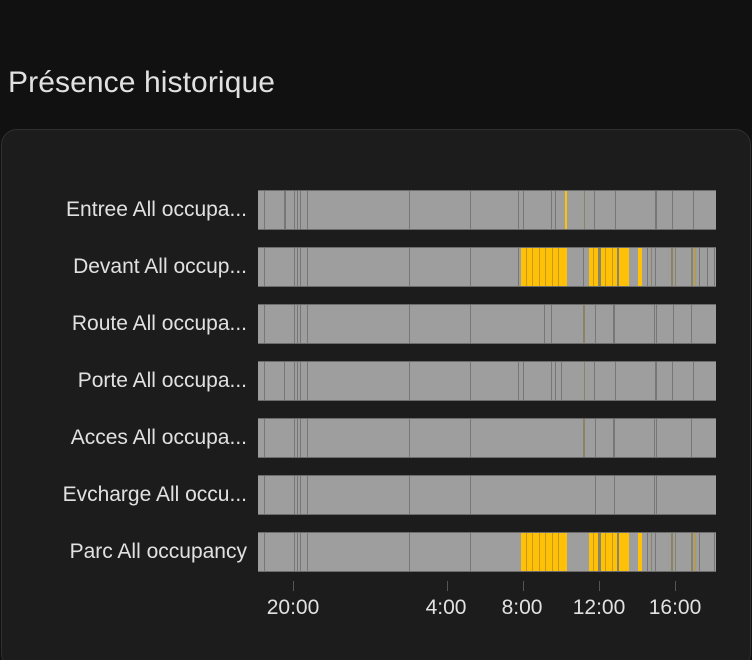 Image resolution: width=752 pixels, height=660 pixels. I want to click on row-label-parc: Parc All occupancy, so click(158, 551).